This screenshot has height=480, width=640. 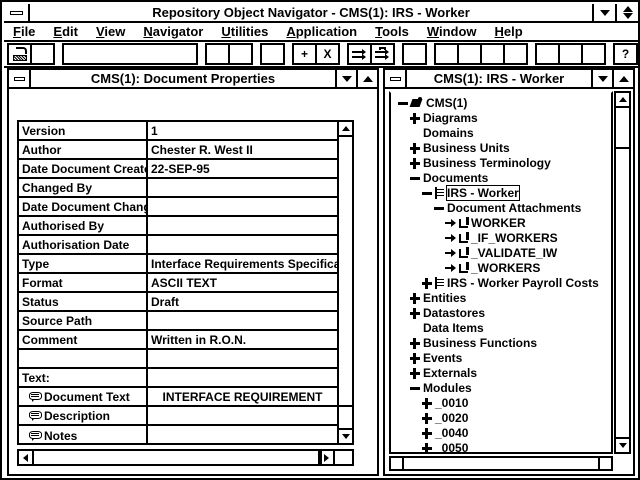 I want to click on minimize-button, so click(x=603, y=12).